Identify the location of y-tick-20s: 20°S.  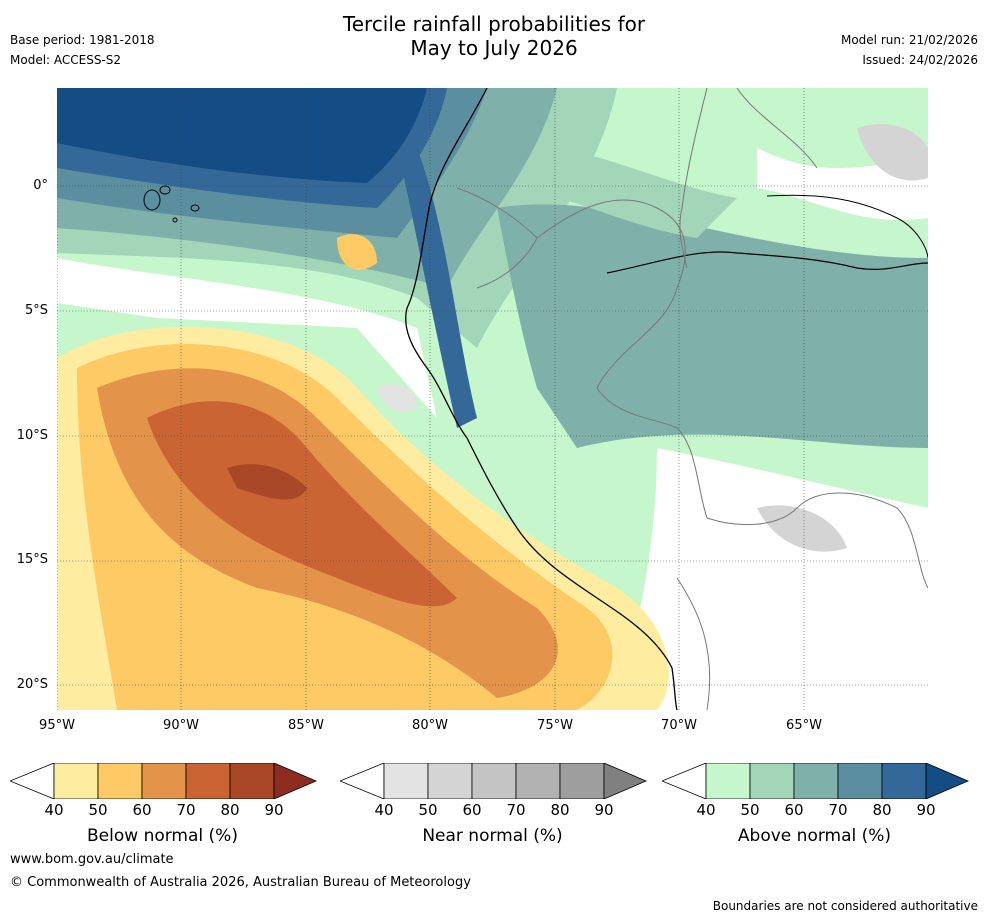
(32, 684).